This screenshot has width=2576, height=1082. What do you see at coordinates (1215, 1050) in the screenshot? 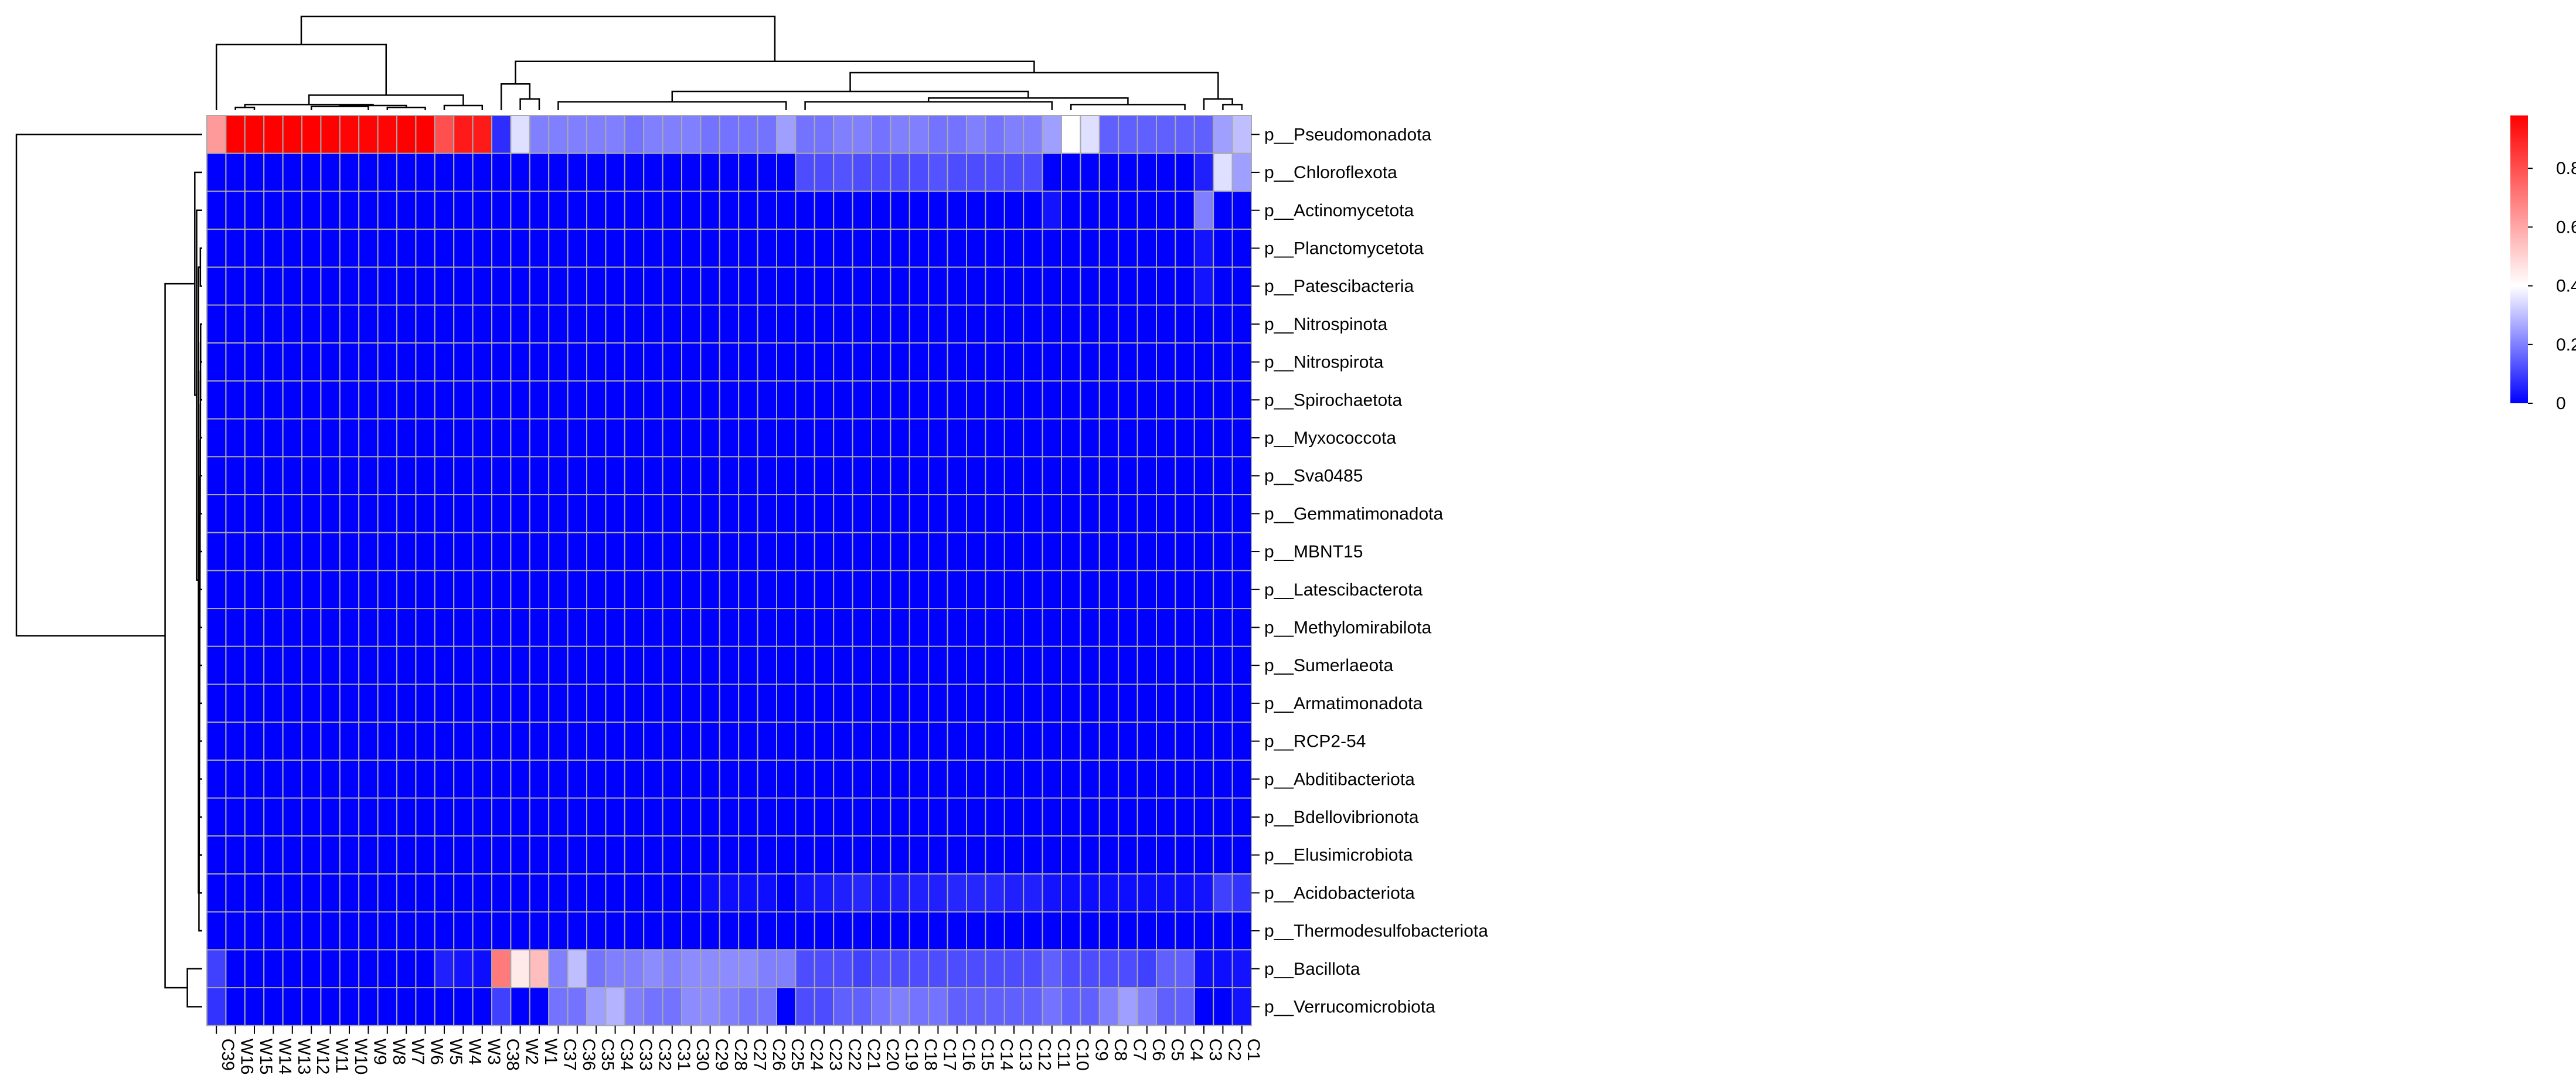
I see `column-label: C3` at bounding box center [1215, 1050].